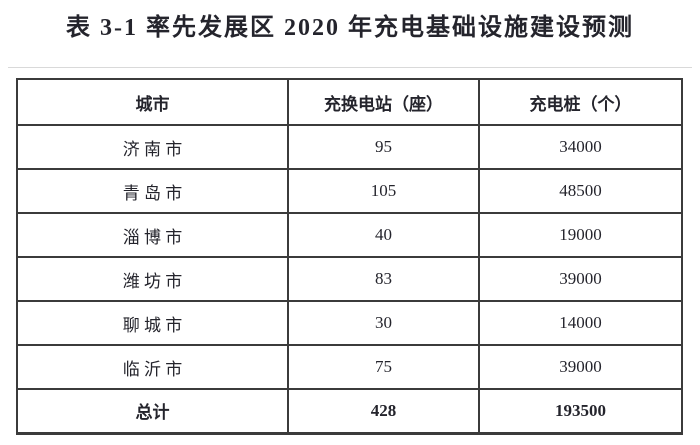  I want to click on table-row: 济 南 市 95 34000, so click(349, 147).